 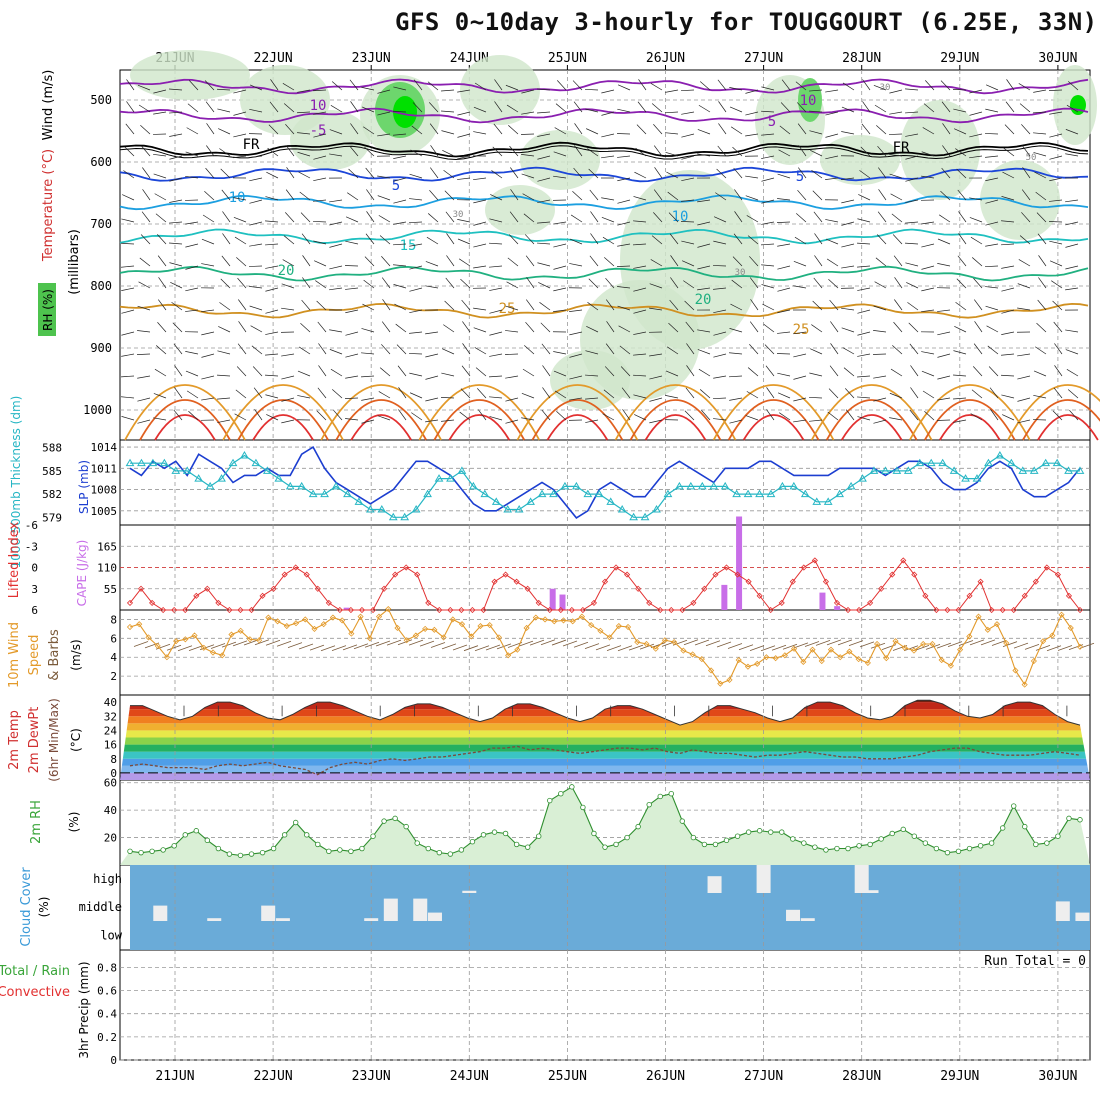 What do you see at coordinates (500, 90) in the screenshot?
I see `rh-shade` at bounding box center [500, 90].